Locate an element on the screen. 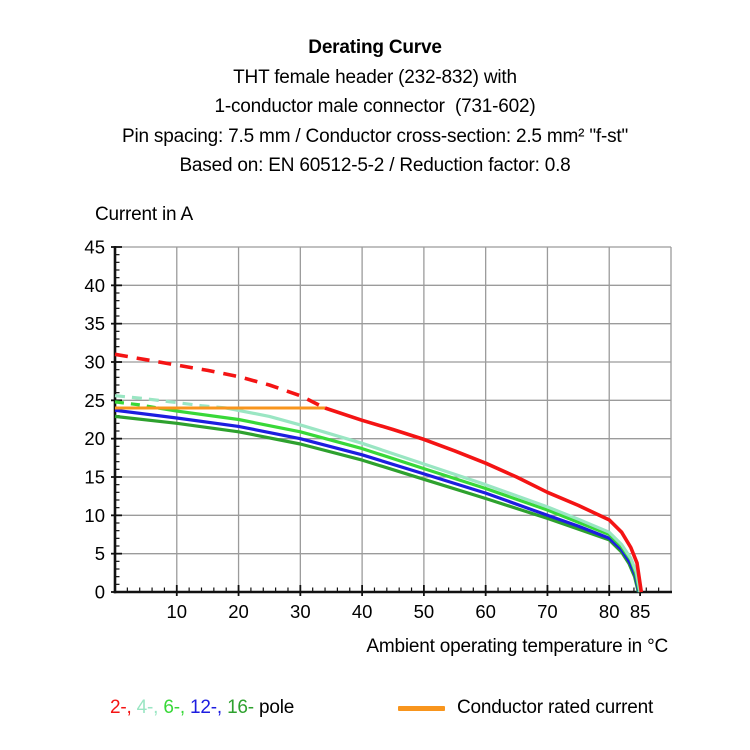 The width and height of the screenshot is (750, 750). x-tick-label-50: 50 is located at coordinates (424, 611).